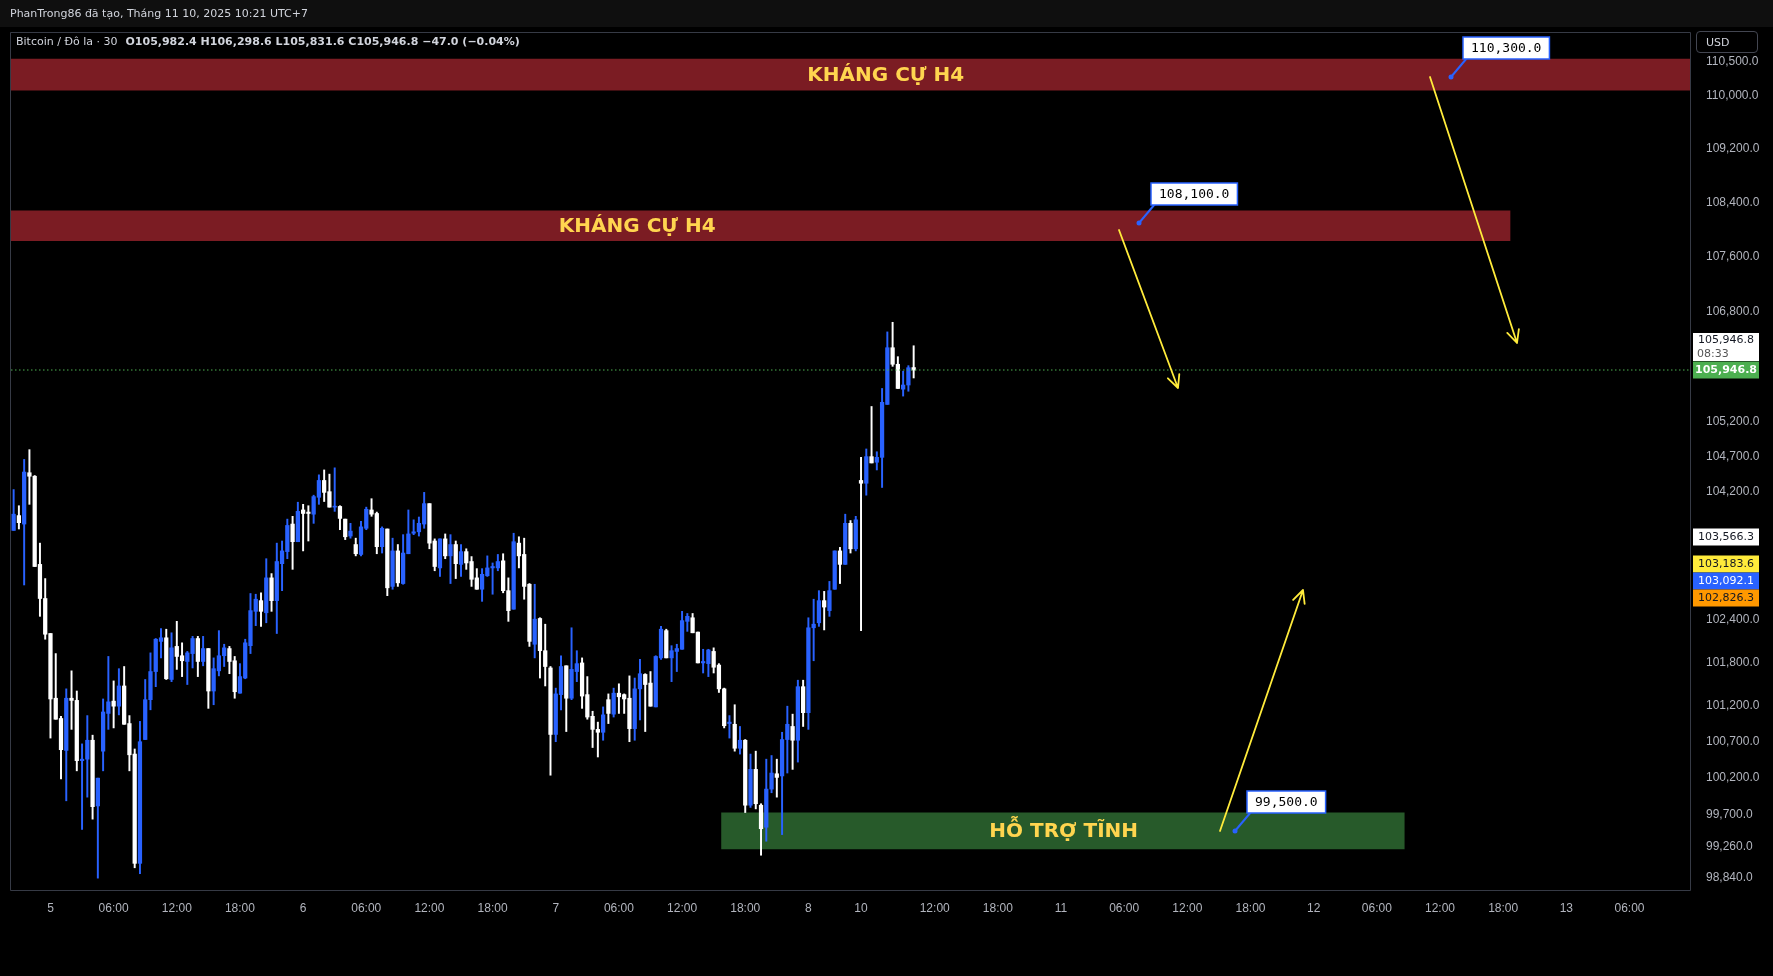 This screenshot has height=976, width=1773. I want to click on x-tick-label: 5, so click(51, 907).